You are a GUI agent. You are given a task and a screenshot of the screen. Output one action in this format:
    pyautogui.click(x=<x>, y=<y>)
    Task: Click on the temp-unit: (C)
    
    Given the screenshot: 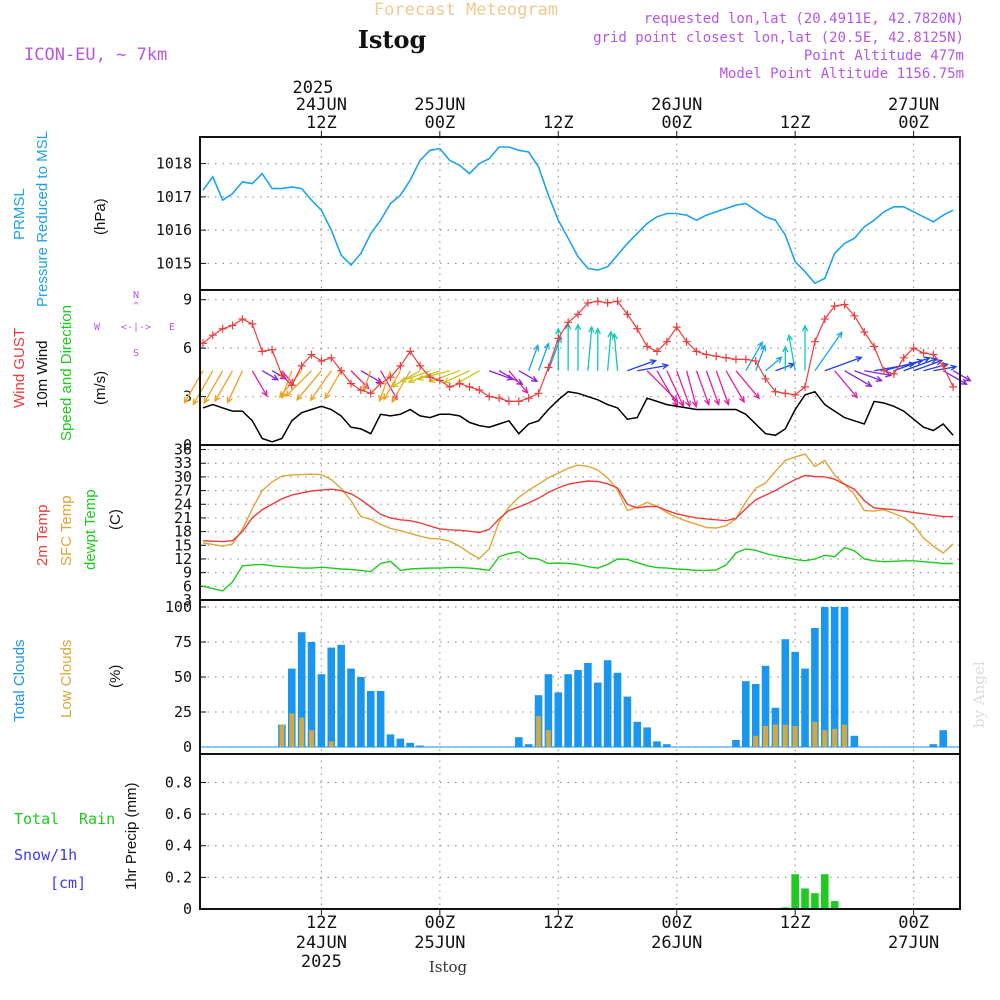 What is the action you would take?
    pyautogui.click(x=115, y=519)
    